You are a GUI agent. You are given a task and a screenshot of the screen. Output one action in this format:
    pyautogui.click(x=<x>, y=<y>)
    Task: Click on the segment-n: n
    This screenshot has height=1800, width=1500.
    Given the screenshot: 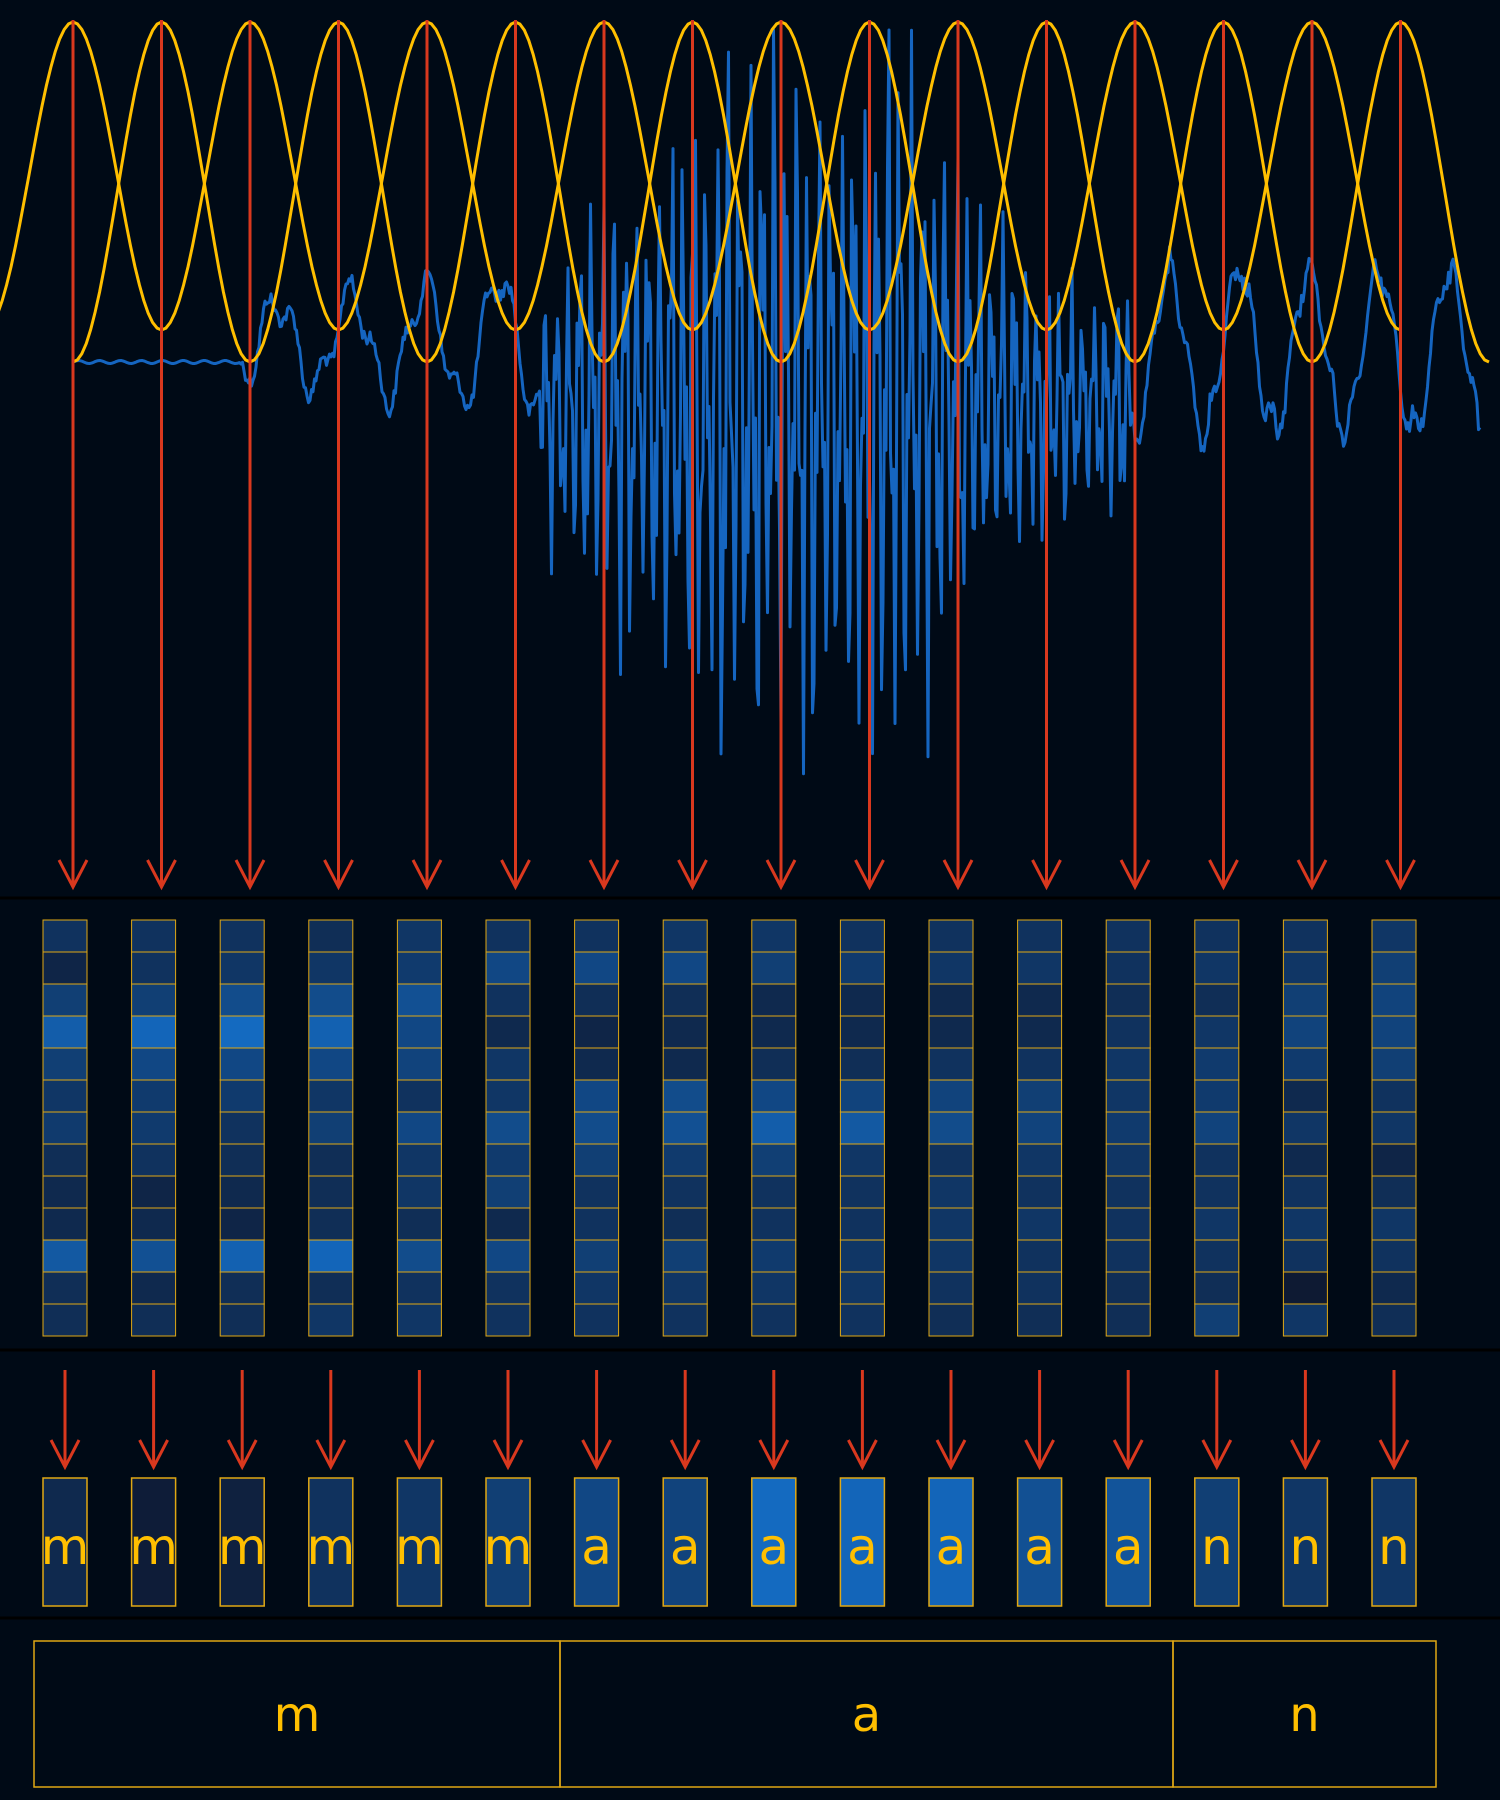 What is the action you would take?
    pyautogui.click(x=1304, y=1714)
    